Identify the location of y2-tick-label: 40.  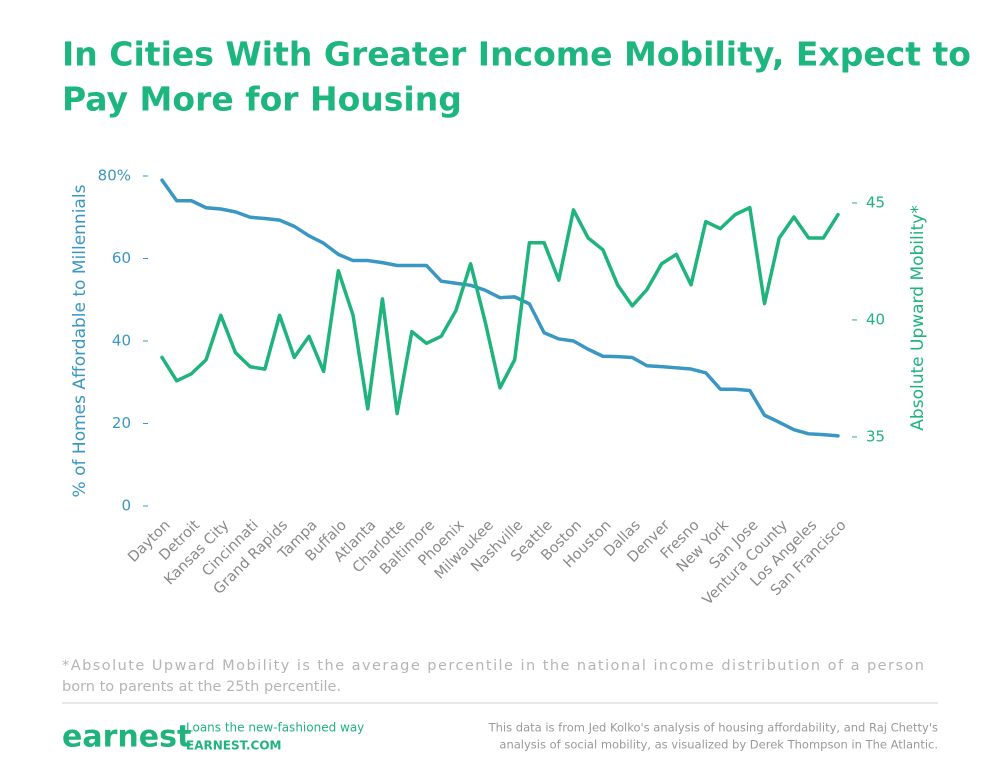
(875, 319).